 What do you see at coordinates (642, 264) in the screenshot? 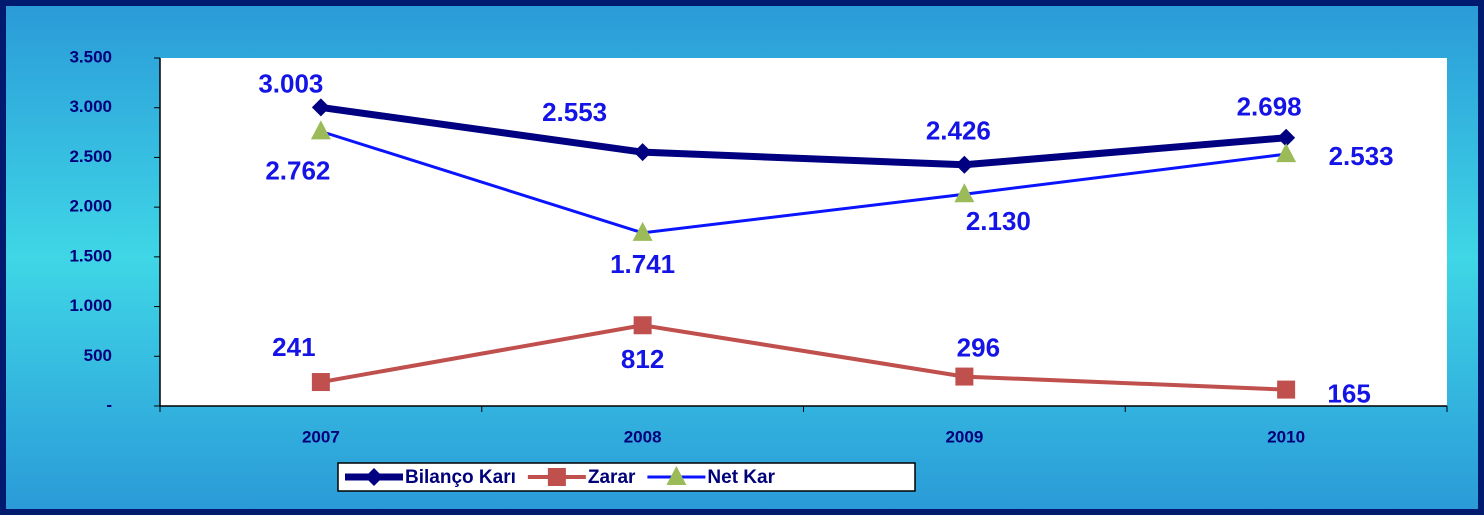
I see `data-label: 1.741` at bounding box center [642, 264].